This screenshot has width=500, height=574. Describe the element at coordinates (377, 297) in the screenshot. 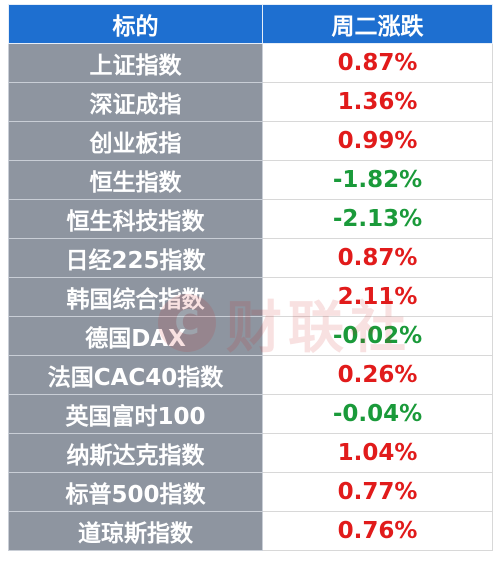

I see `change-value-cell: 2.11%` at that location.